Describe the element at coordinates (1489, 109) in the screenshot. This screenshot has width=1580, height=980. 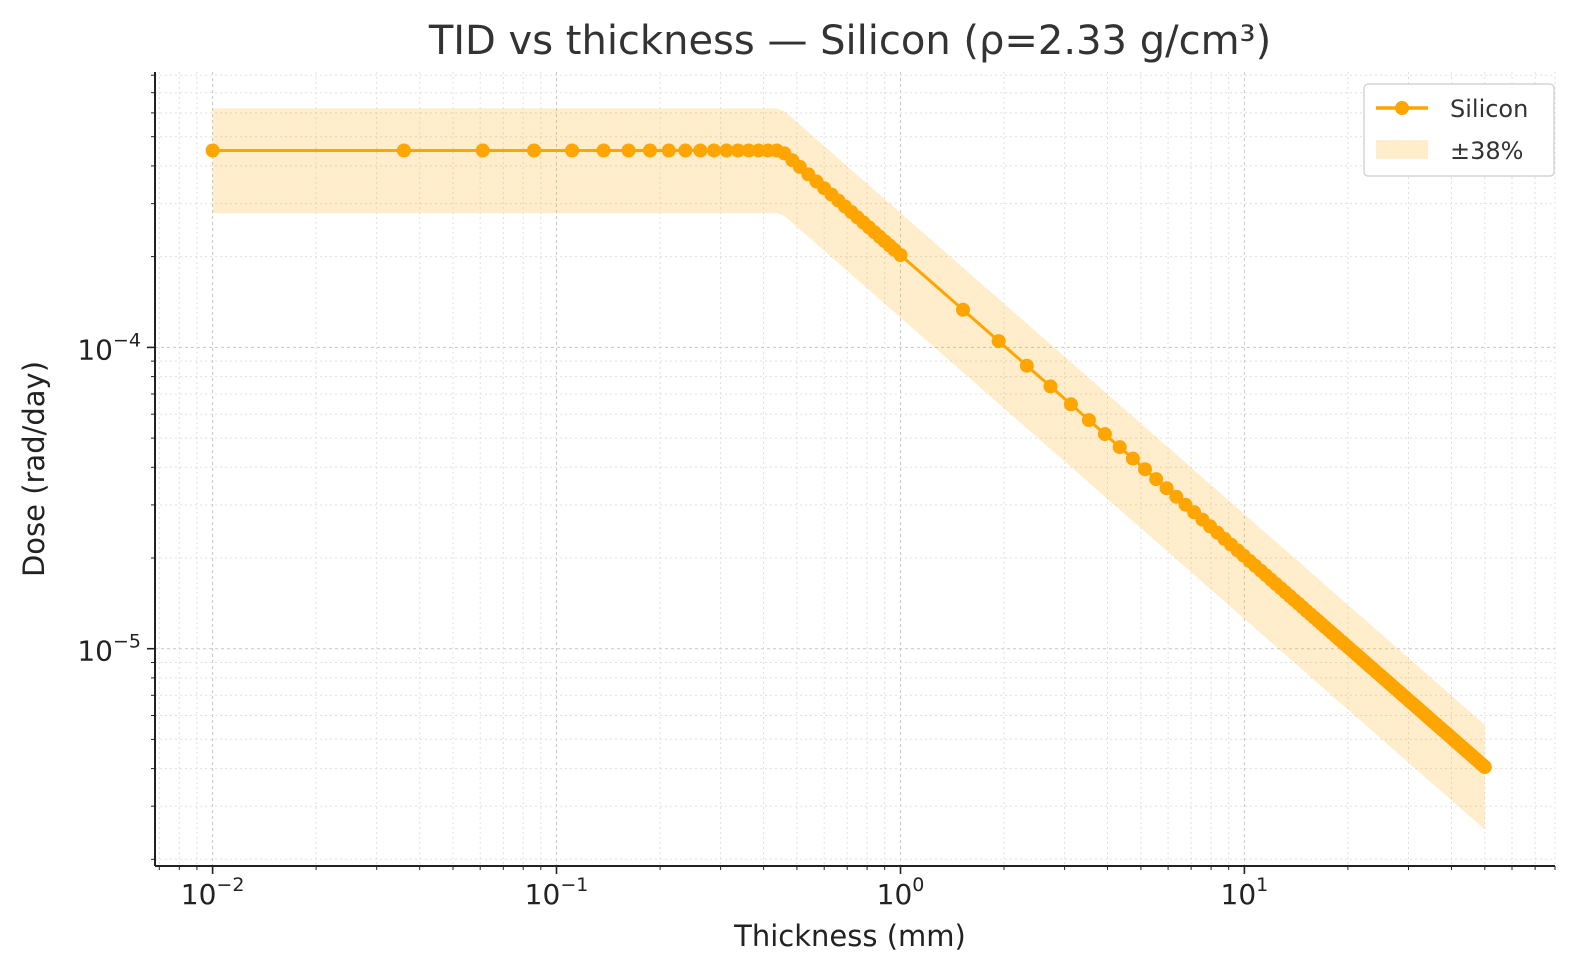
I see `legend-label-silicon: Silicon` at that location.